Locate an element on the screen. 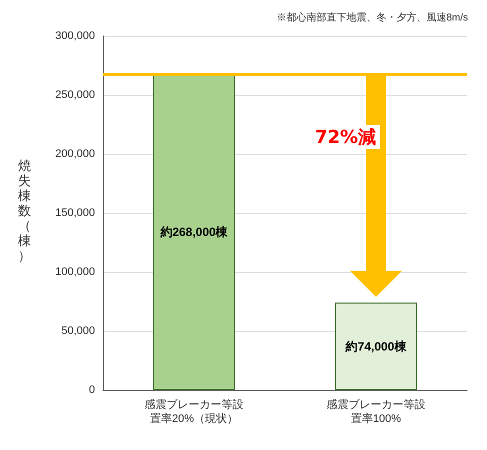 Image resolution: width=487 pixels, height=450 pixels. x-tick-label: 感震ブレーカー等設置率100% is located at coordinates (376, 411).